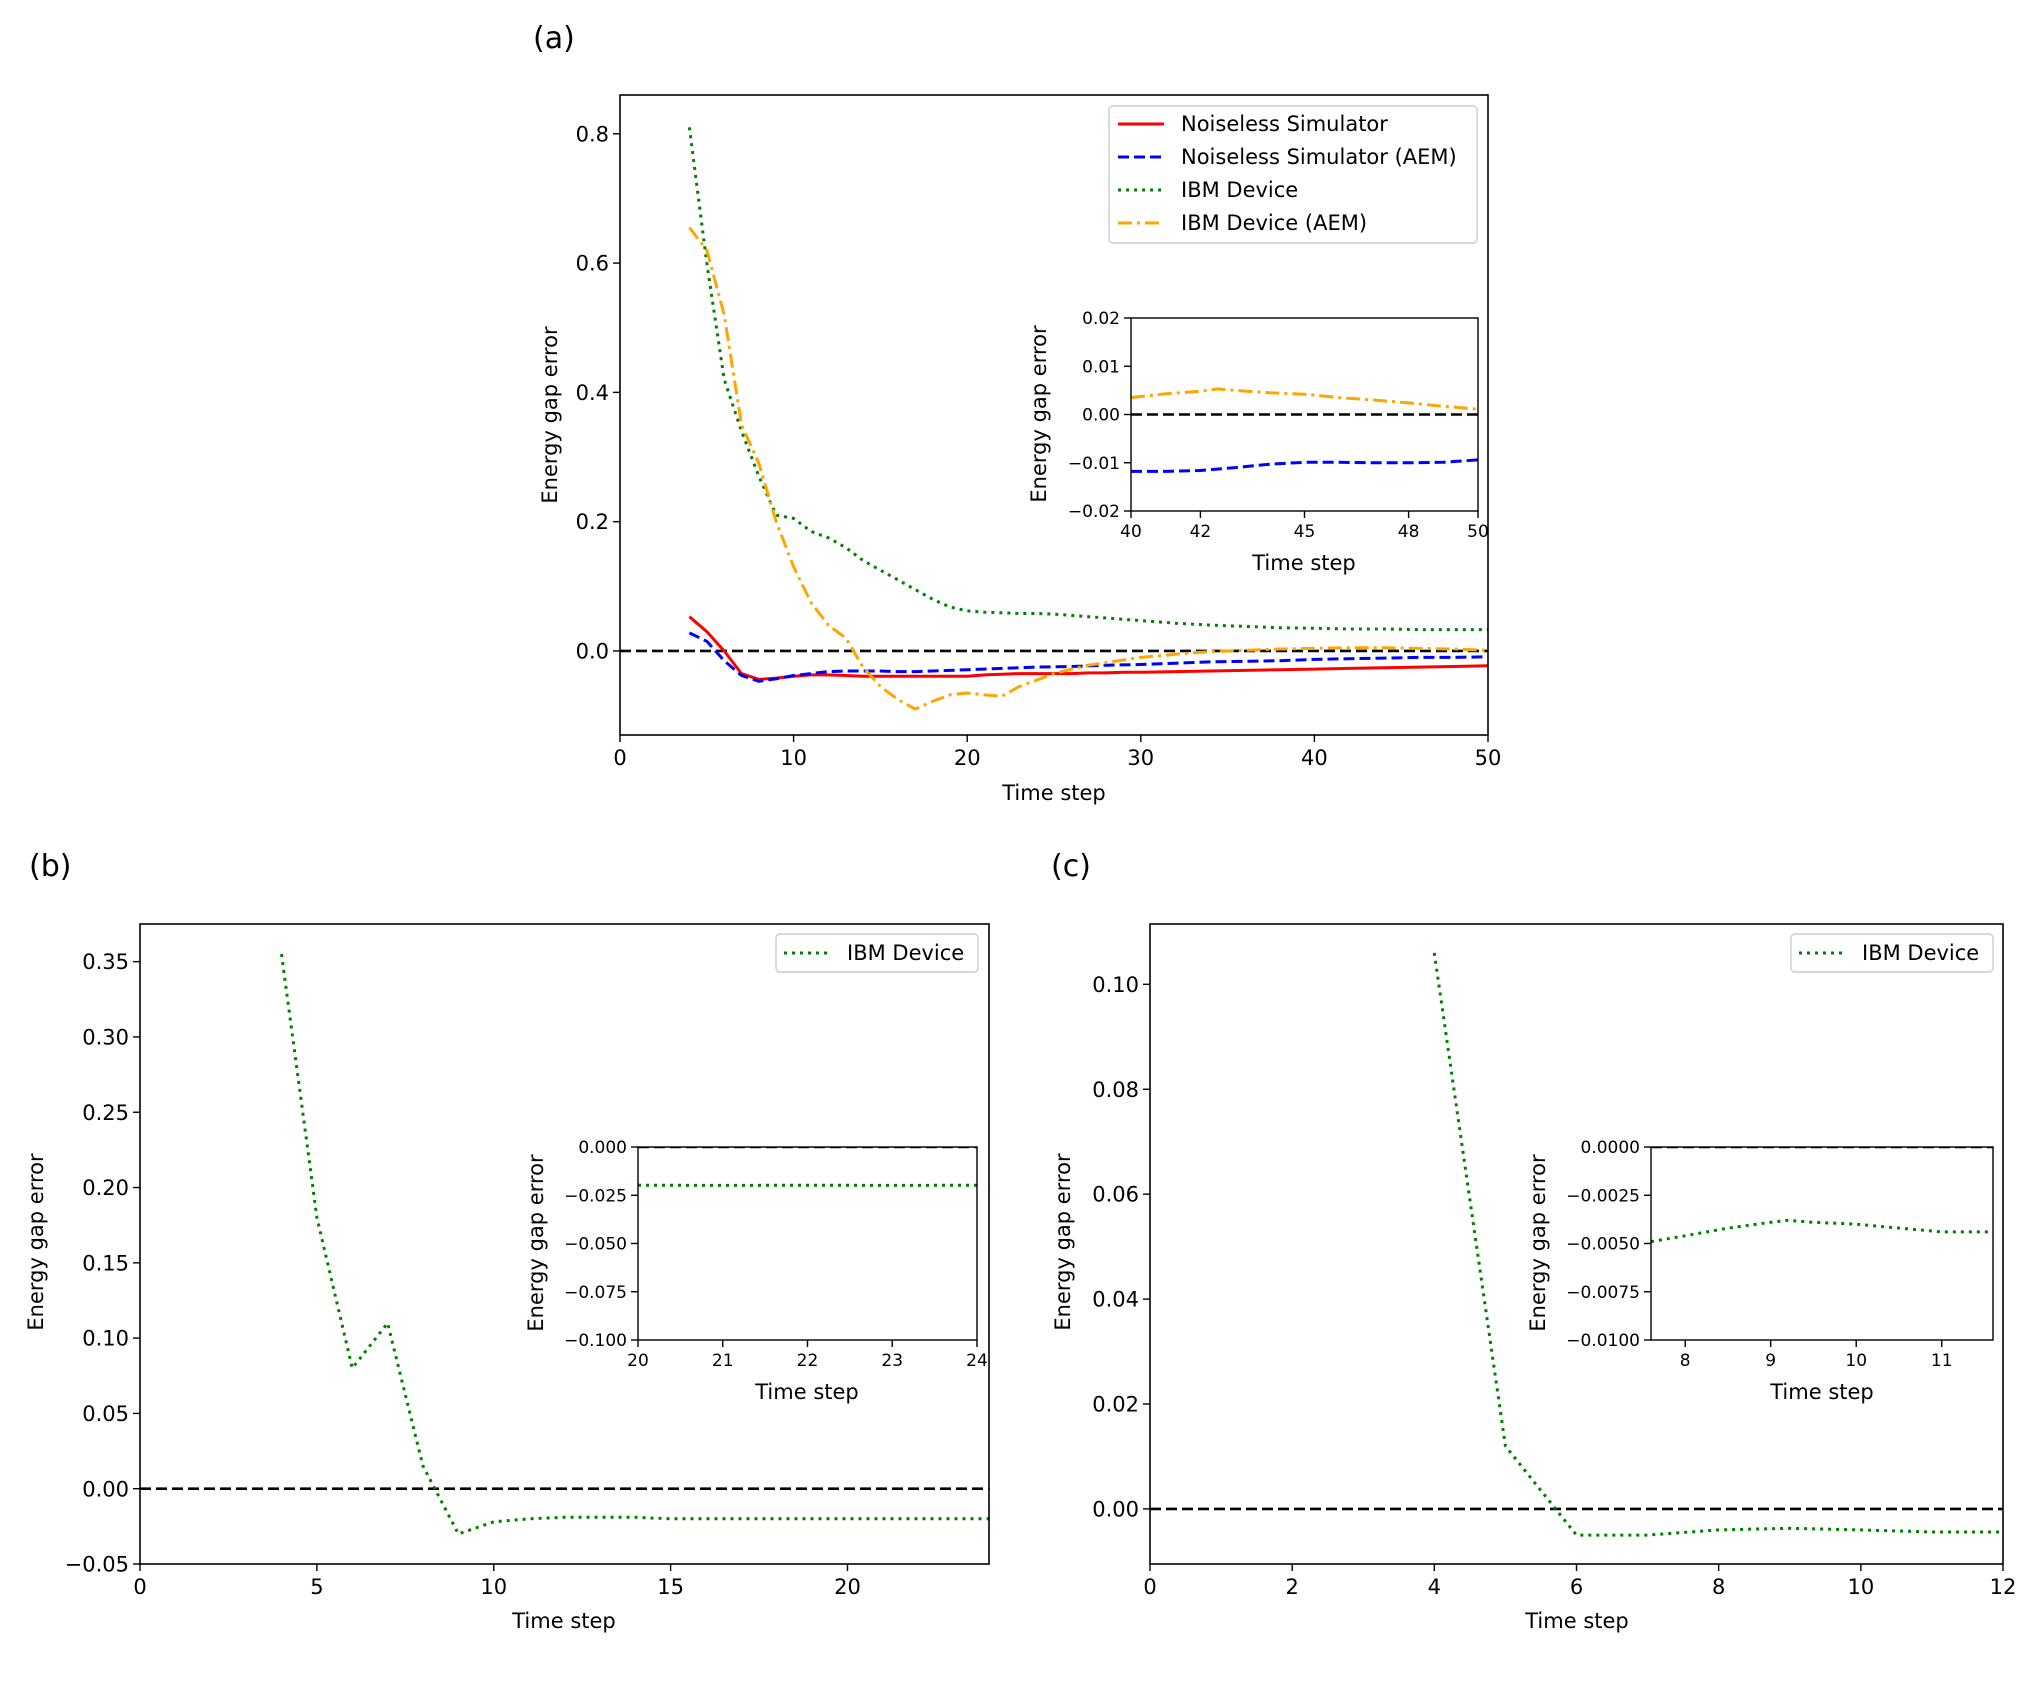 This screenshot has width=2031, height=1684. I want to click on panel-c-main-xtick-label: 6, so click(1576, 1587).